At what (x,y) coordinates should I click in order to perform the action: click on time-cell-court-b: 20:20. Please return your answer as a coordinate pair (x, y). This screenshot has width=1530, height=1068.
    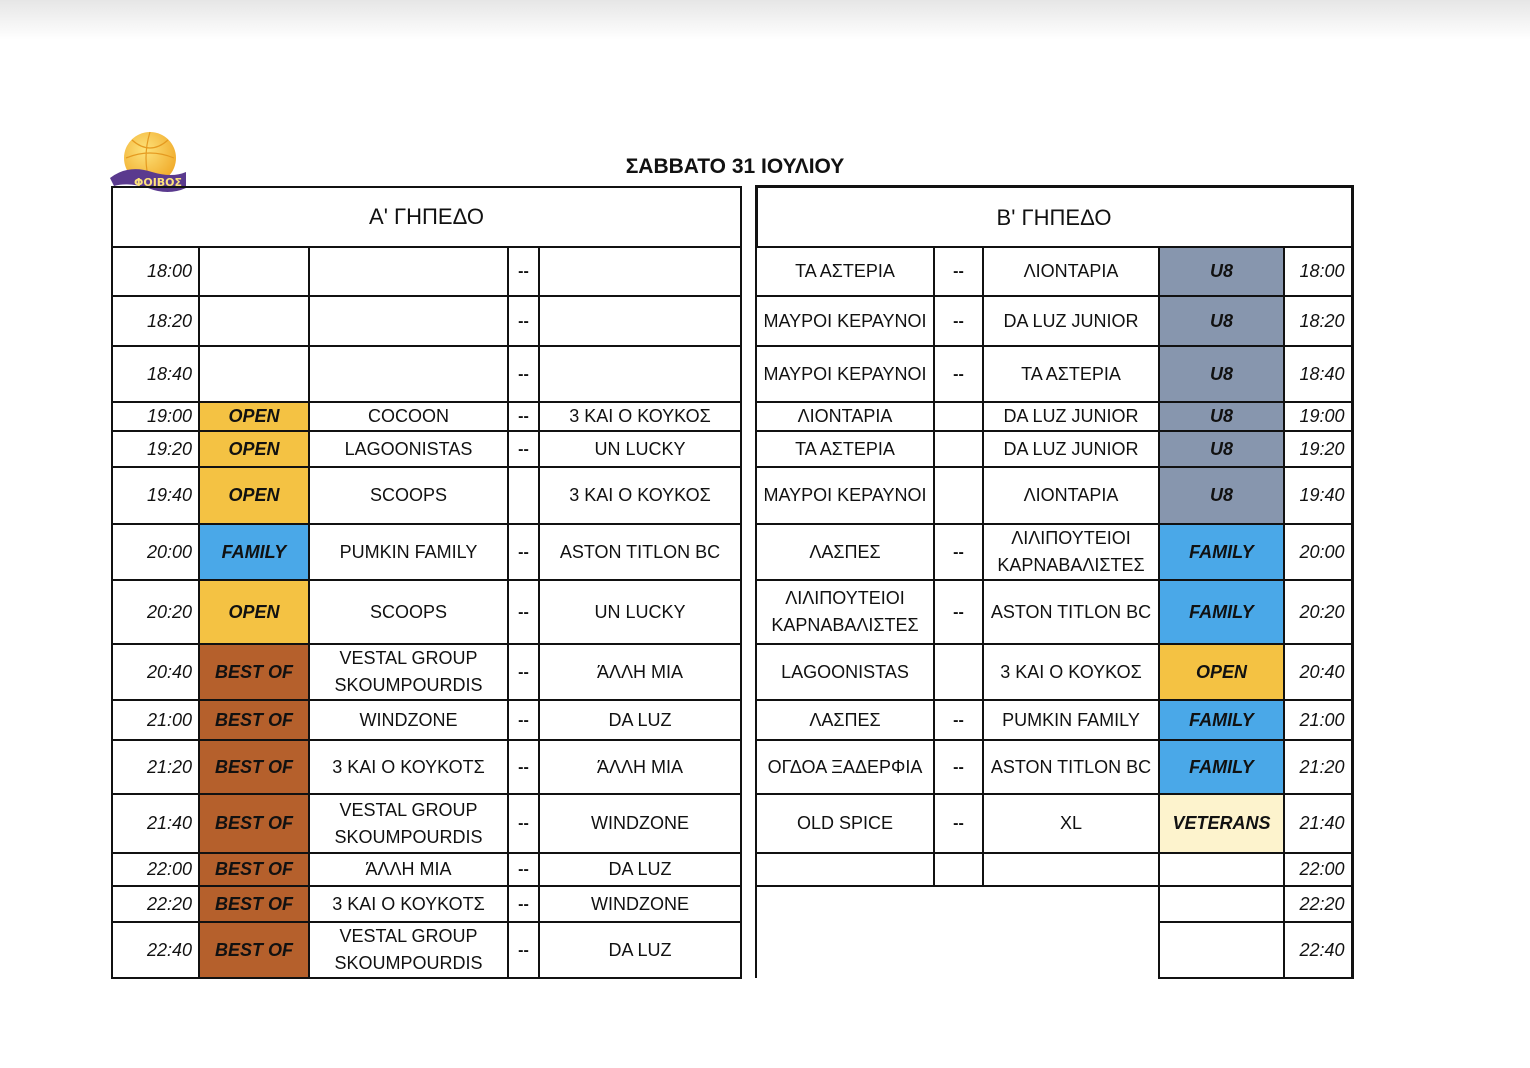
    Looking at the image, I should click on (1318, 612).